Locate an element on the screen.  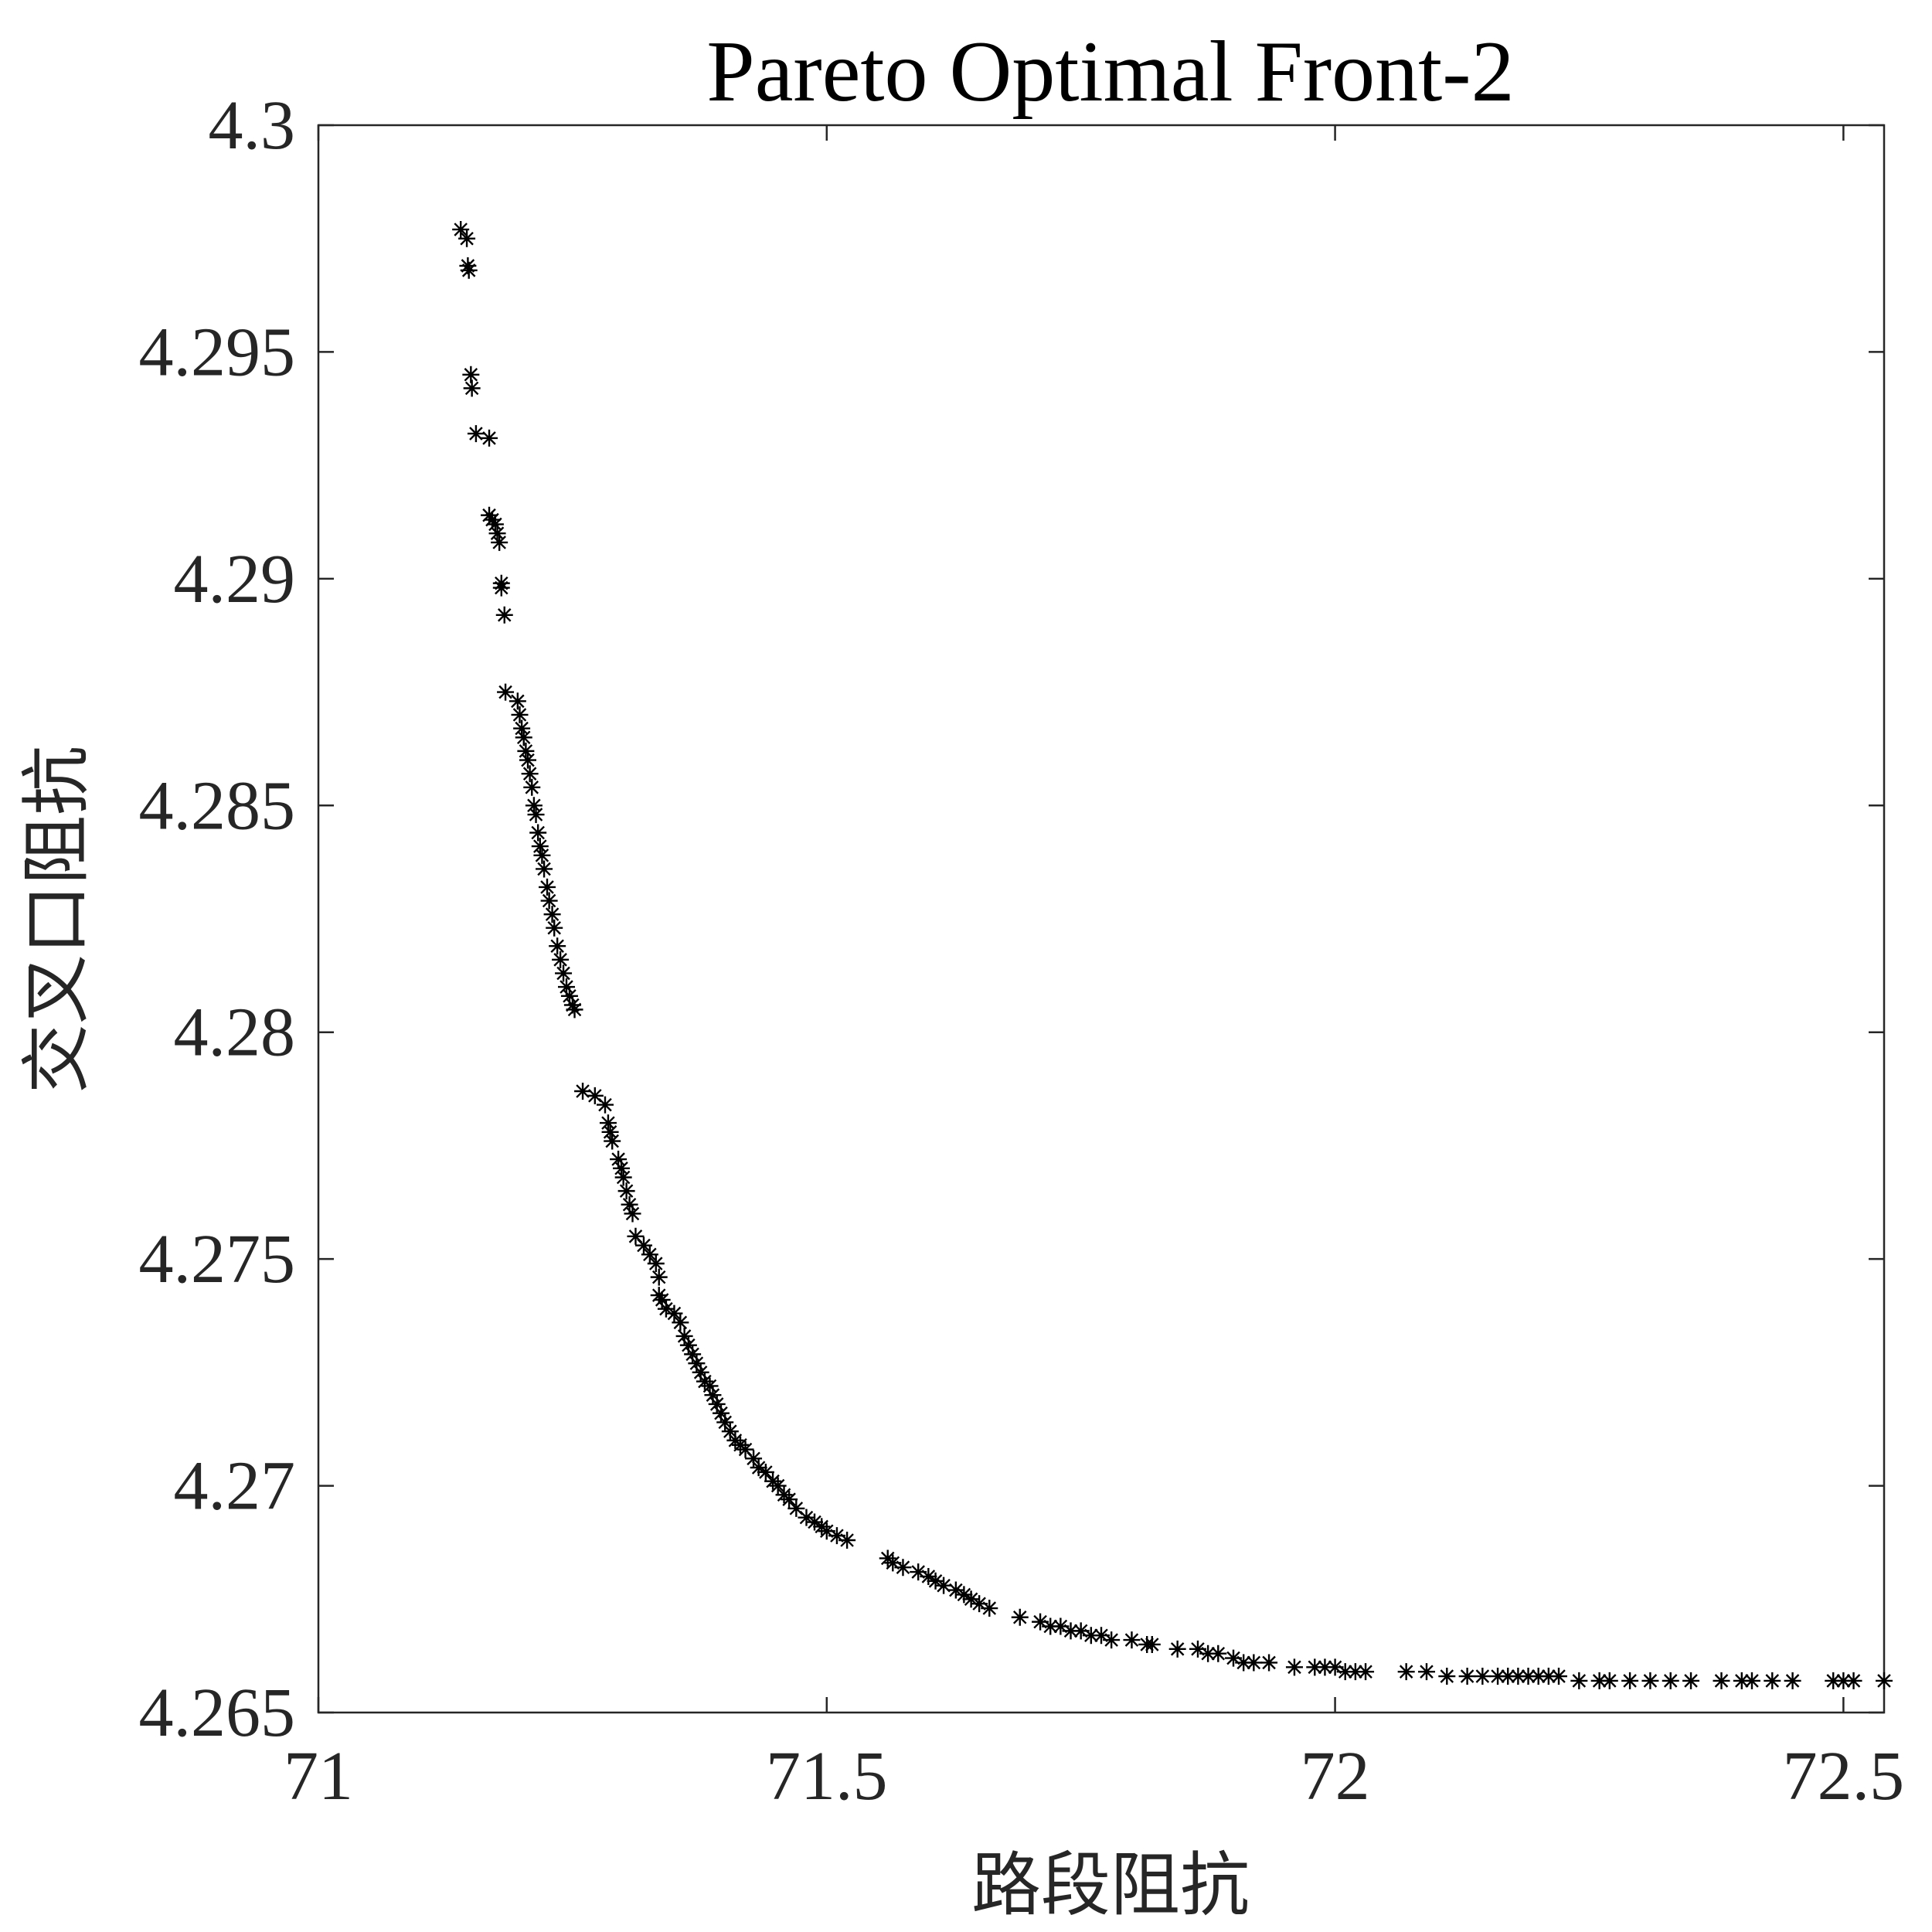
x-tick-label: 71 is located at coordinates (319, 1777).